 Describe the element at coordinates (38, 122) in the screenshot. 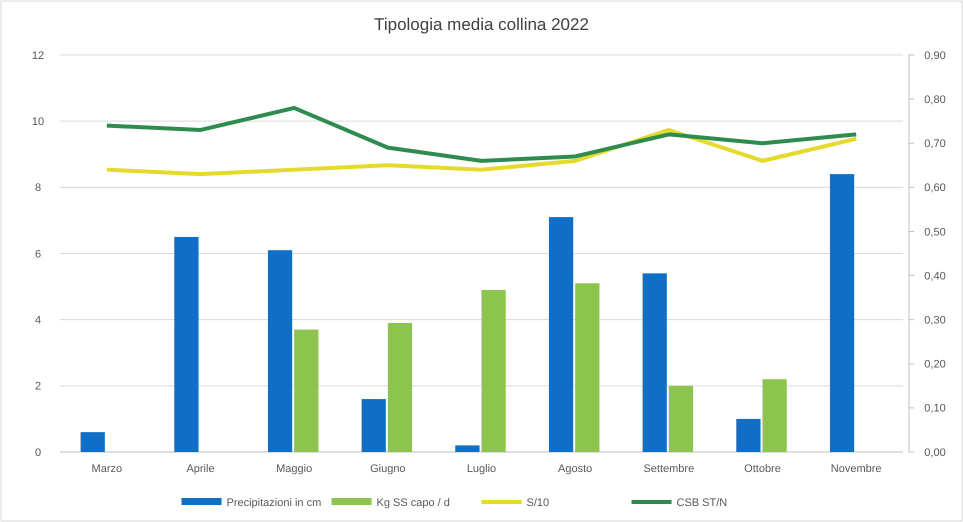

I see `y-tick-label: 10` at that location.